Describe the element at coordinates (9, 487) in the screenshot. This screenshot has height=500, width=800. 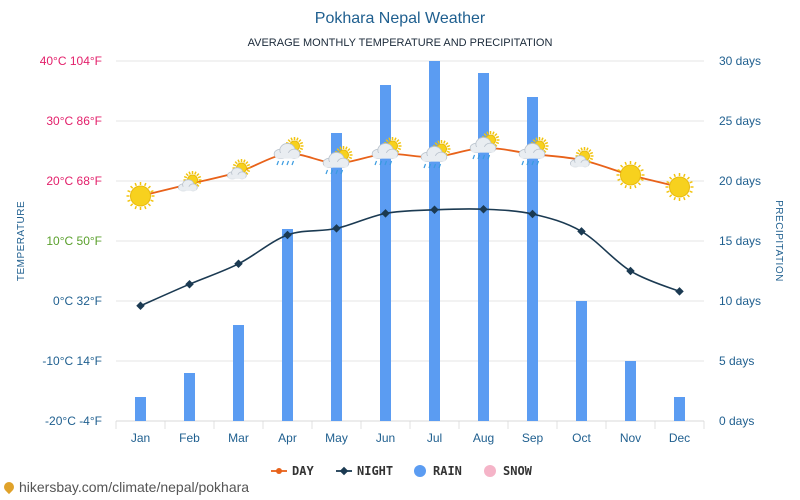
I see `location-pin-icon` at that location.